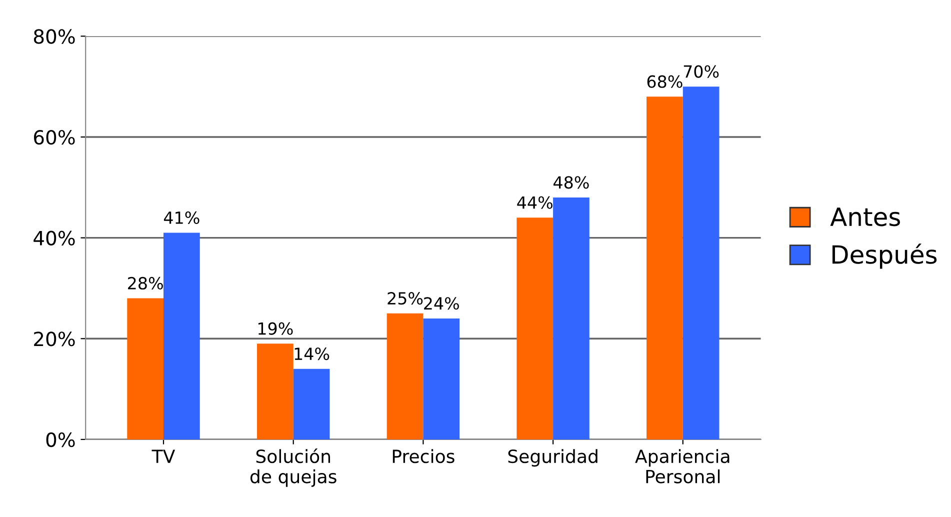  Describe the element at coordinates (553, 458) in the screenshot. I see `x-tick-label: Seguridad` at that location.